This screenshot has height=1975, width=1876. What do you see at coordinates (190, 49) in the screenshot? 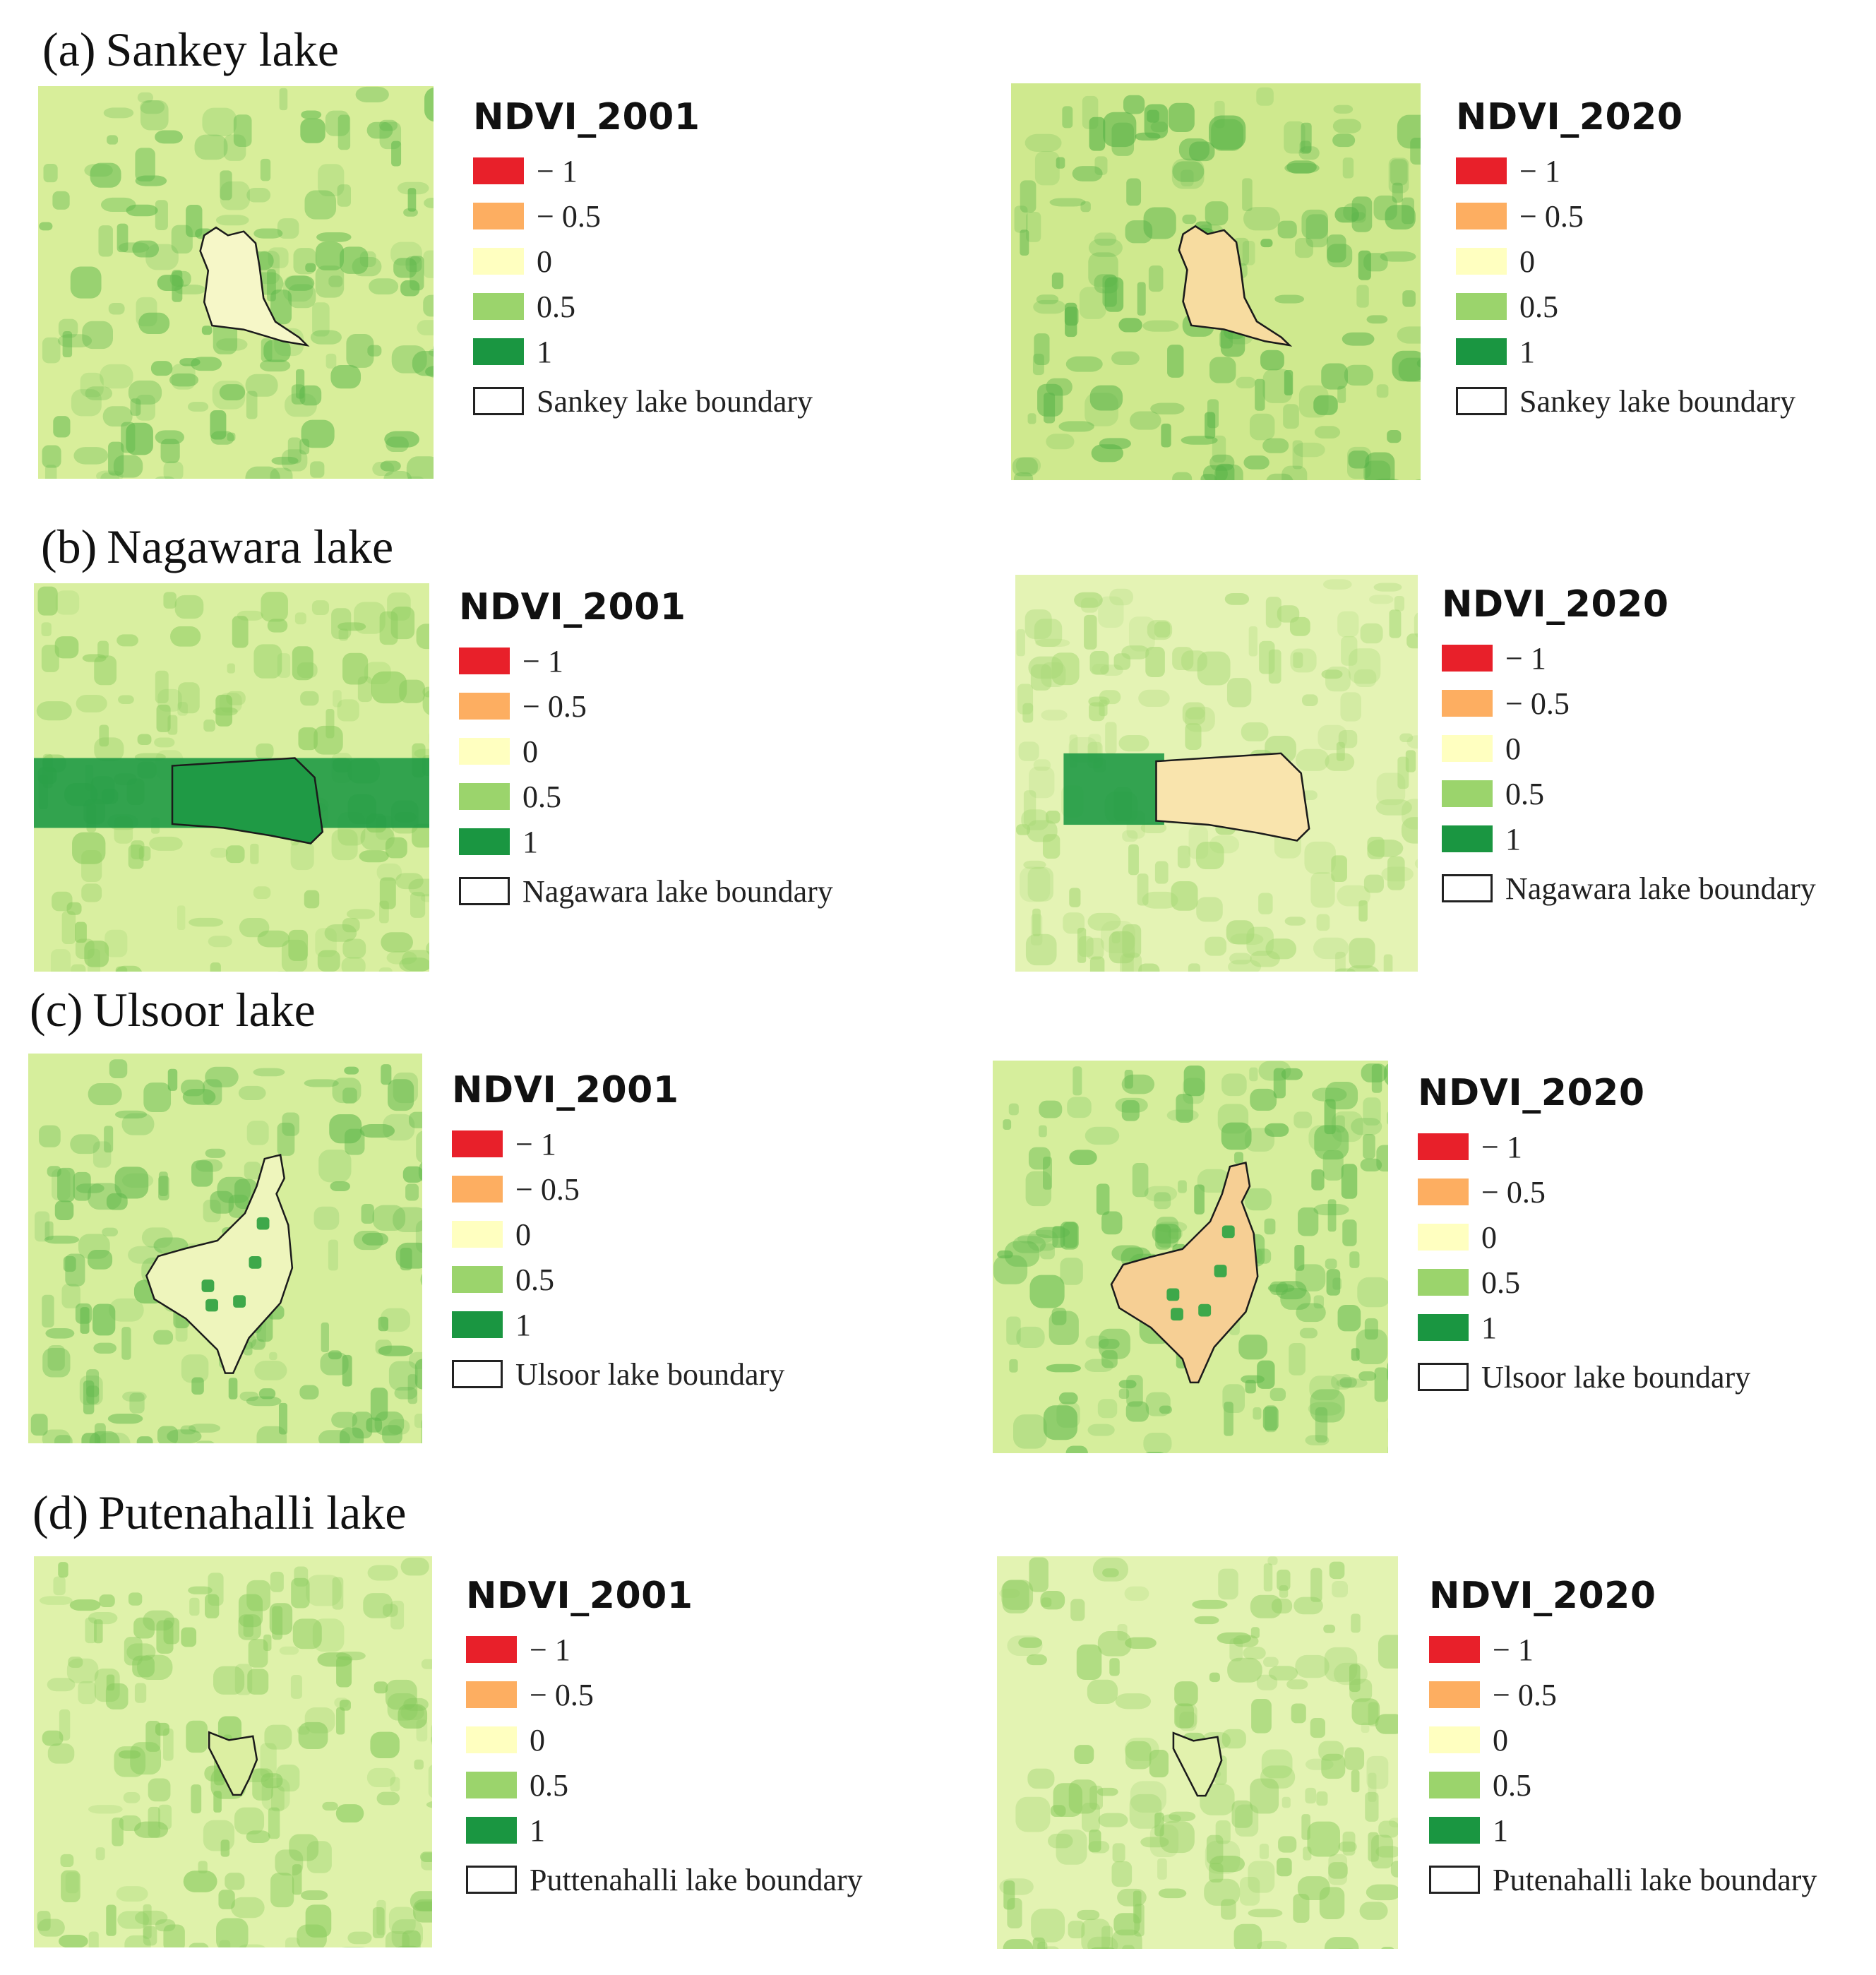
I see `section-title-a: (a) Sankey lake` at bounding box center [190, 49].